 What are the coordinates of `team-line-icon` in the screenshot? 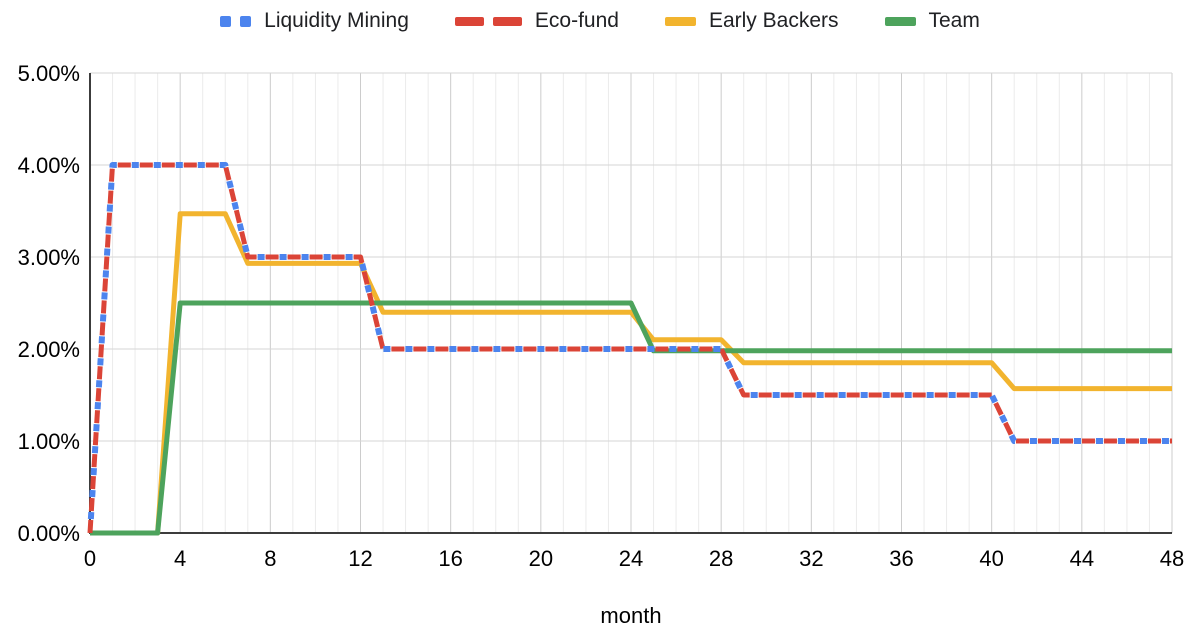 It's located at (900, 21).